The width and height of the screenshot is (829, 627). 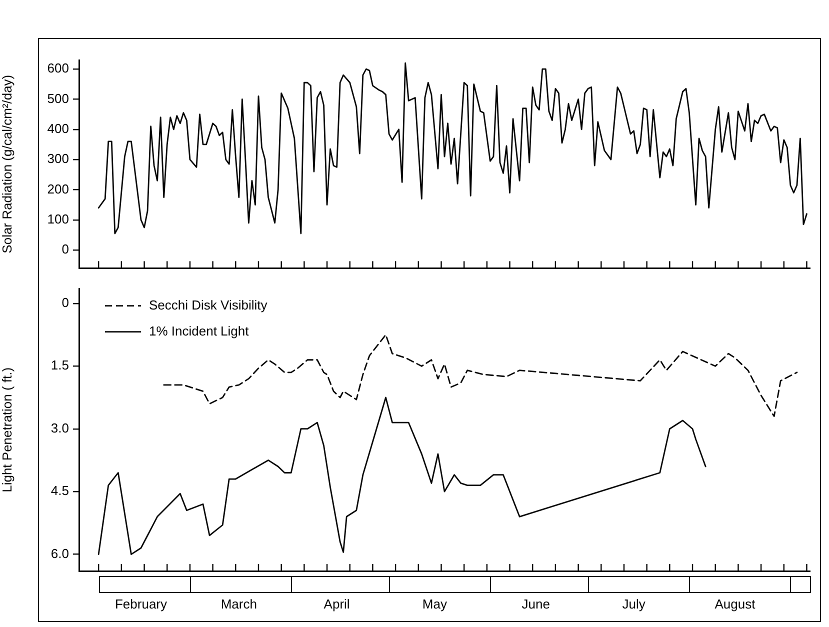 I want to click on x-tick-label: July, so click(x=634, y=604).